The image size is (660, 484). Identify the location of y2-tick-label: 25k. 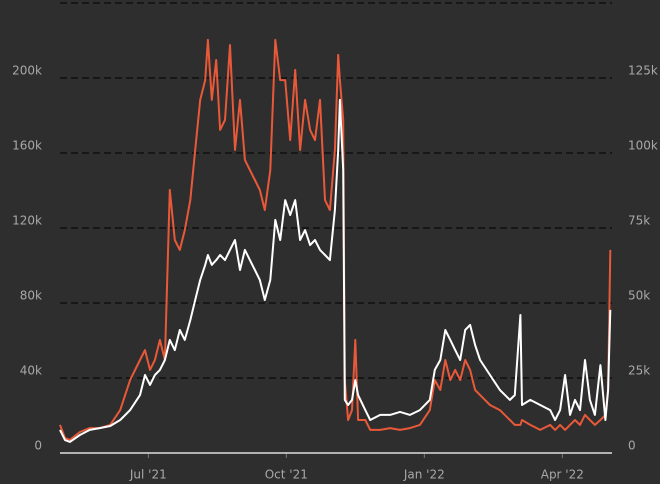
(639, 371).